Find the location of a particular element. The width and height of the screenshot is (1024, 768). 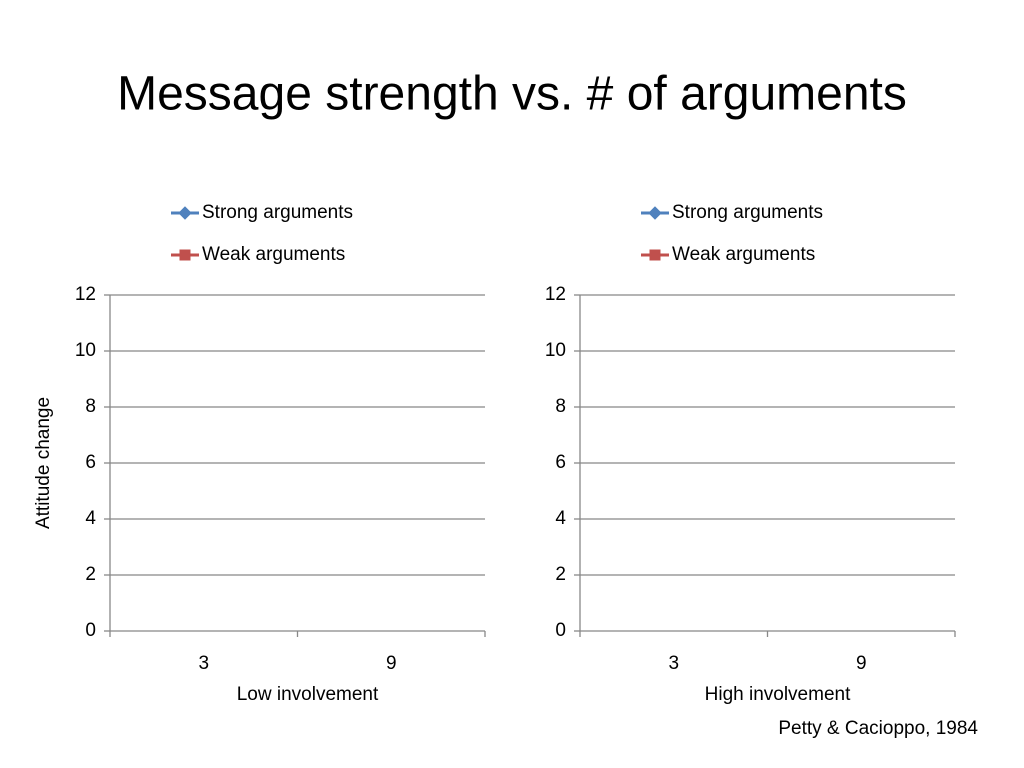

x-axis-label: High involvement is located at coordinates (778, 694).